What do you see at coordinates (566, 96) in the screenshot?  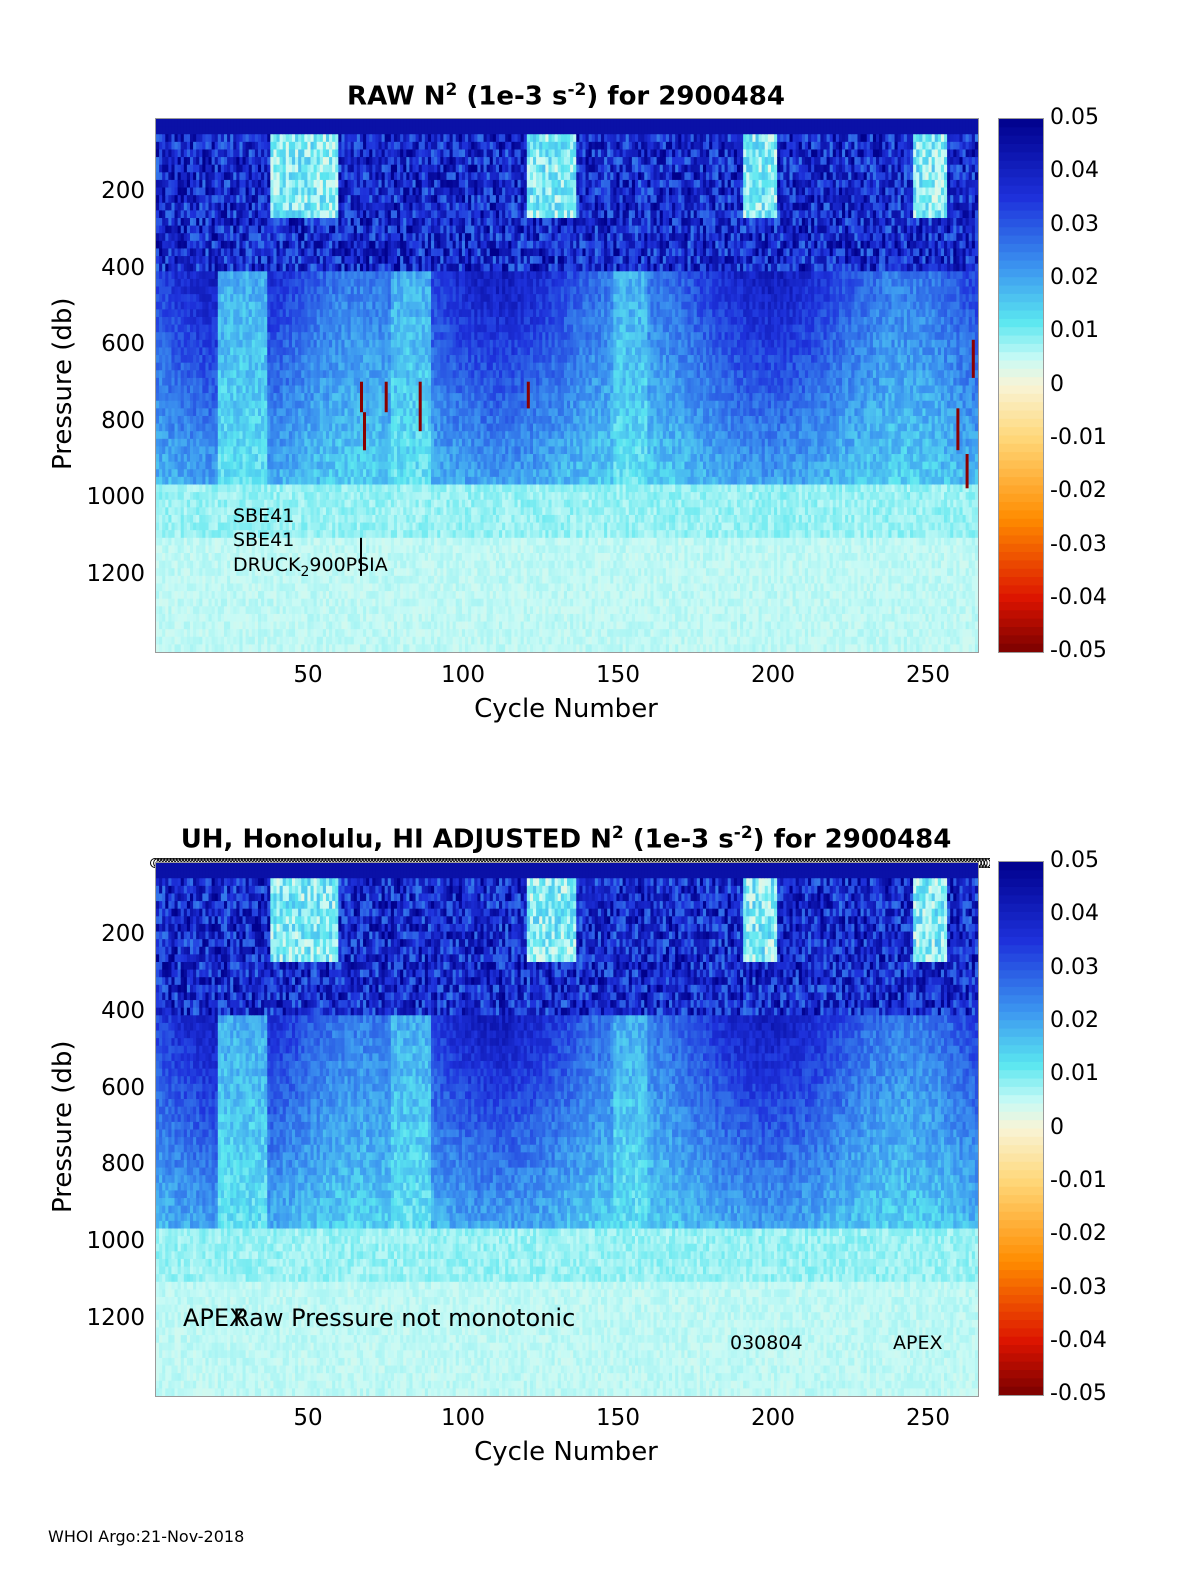 I see `top-chart-title: RAW N2 (1e-3 s-2) for 2900484` at bounding box center [566, 96].